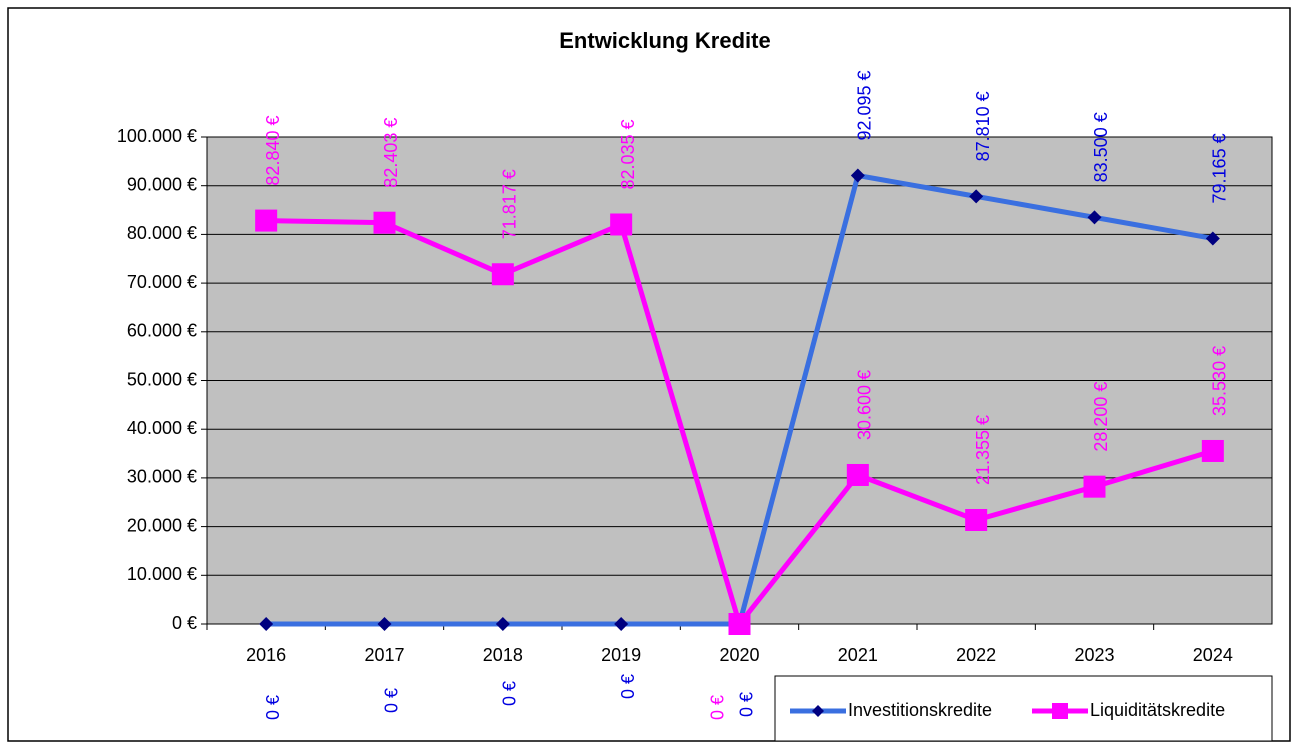  What do you see at coordinates (162, 525) in the screenshot?
I see `y-tick-label: 20.000 €` at bounding box center [162, 525].